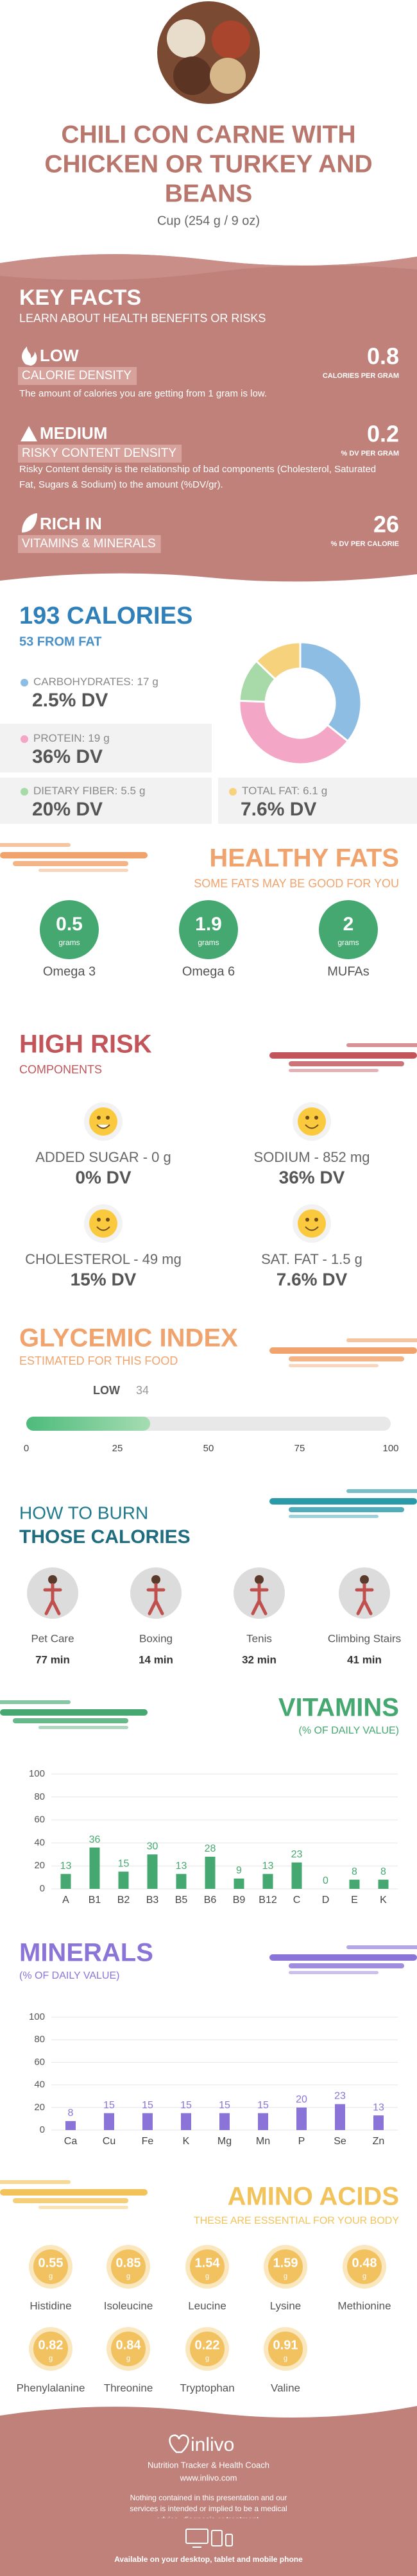 The image size is (417, 2576). I want to click on device-icons, so click(209, 2538).